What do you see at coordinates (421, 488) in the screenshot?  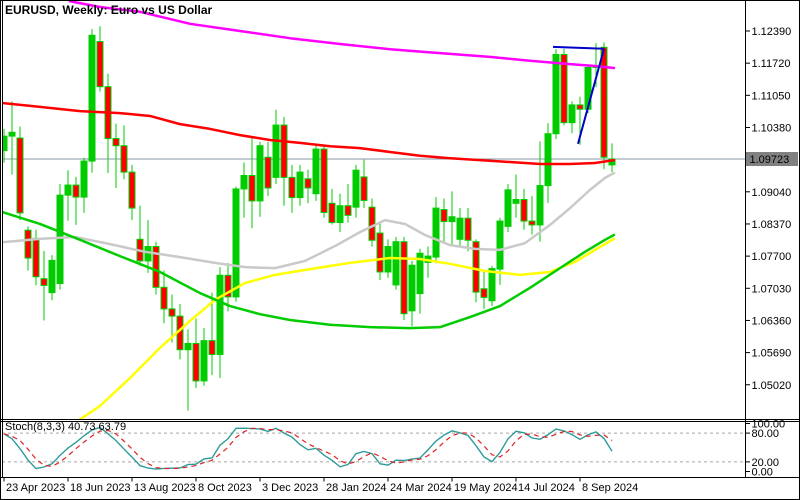 I see `date-tick-label: 24 Mar 2024` at bounding box center [421, 488].